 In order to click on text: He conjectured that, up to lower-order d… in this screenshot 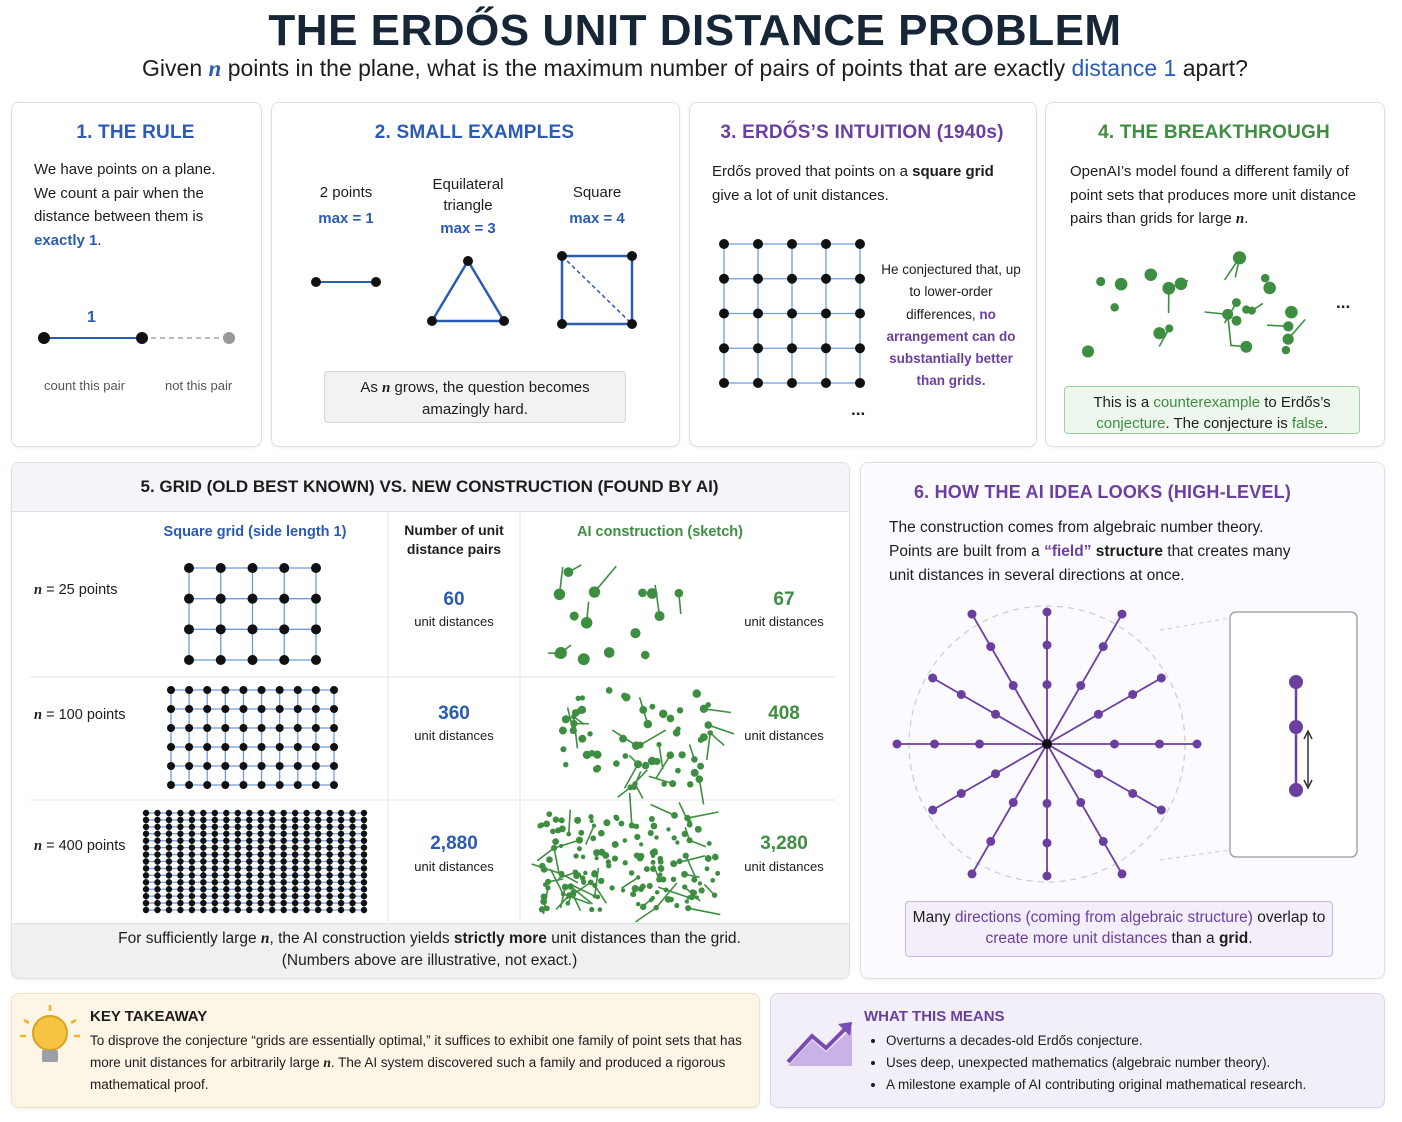, I will do `click(951, 292)`.